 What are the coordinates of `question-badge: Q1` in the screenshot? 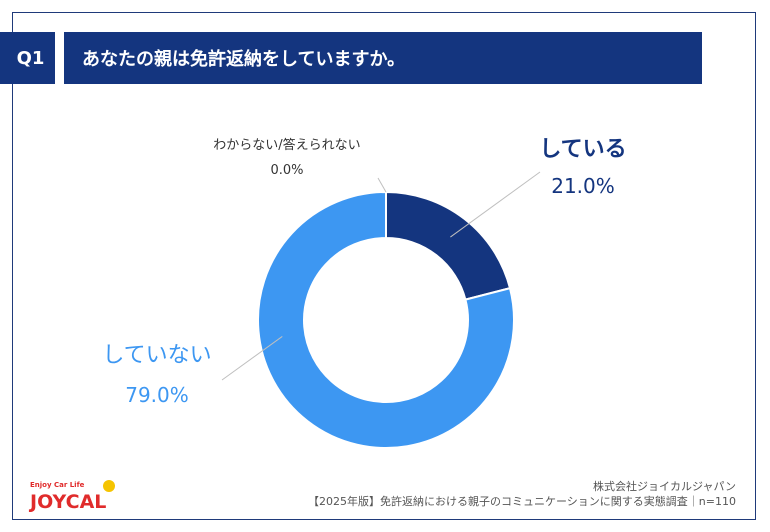 It's located at (27, 58).